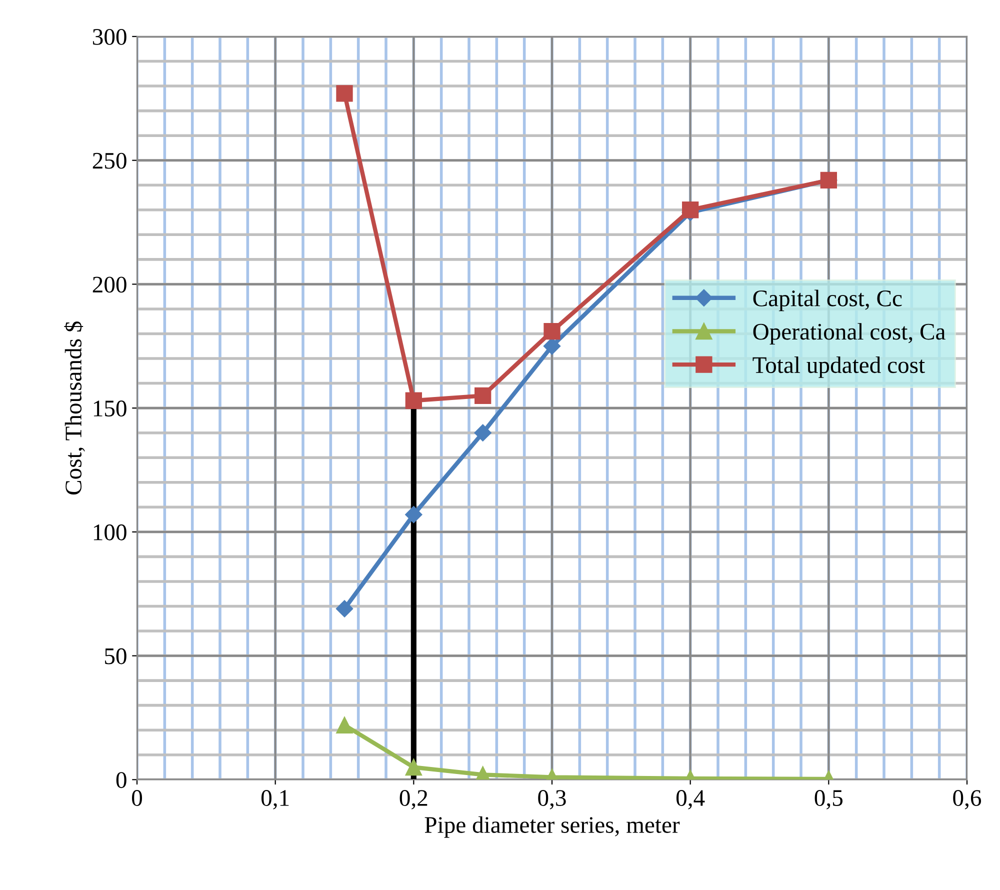 The width and height of the screenshot is (1000, 890). Describe the element at coordinates (690, 800) in the screenshot. I see `x-tick-label: 0,4` at that location.